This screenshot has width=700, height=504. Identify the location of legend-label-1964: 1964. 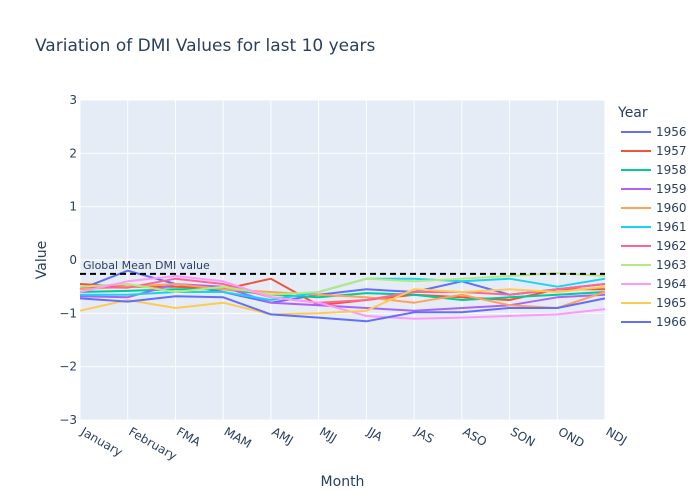
(671, 284).